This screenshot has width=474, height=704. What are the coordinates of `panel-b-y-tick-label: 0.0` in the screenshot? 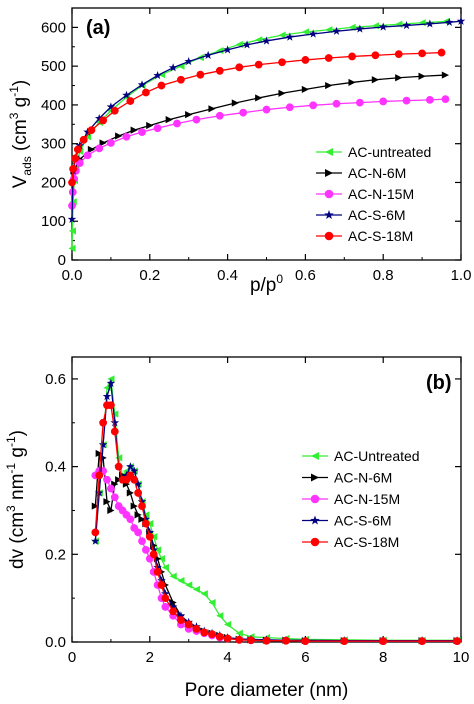 It's located at (55, 642).